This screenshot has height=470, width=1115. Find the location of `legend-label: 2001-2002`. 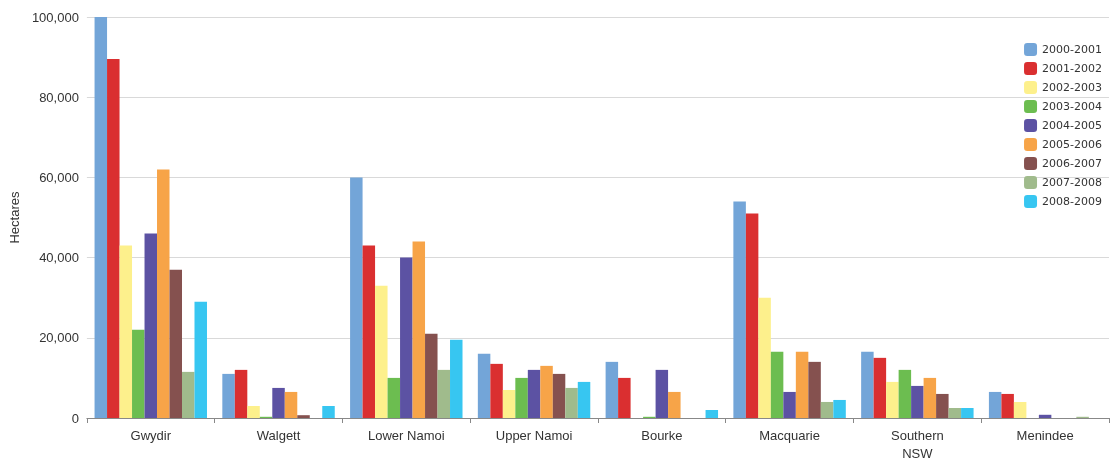

legend-label: 2001-2002 is located at coordinates (1072, 68).